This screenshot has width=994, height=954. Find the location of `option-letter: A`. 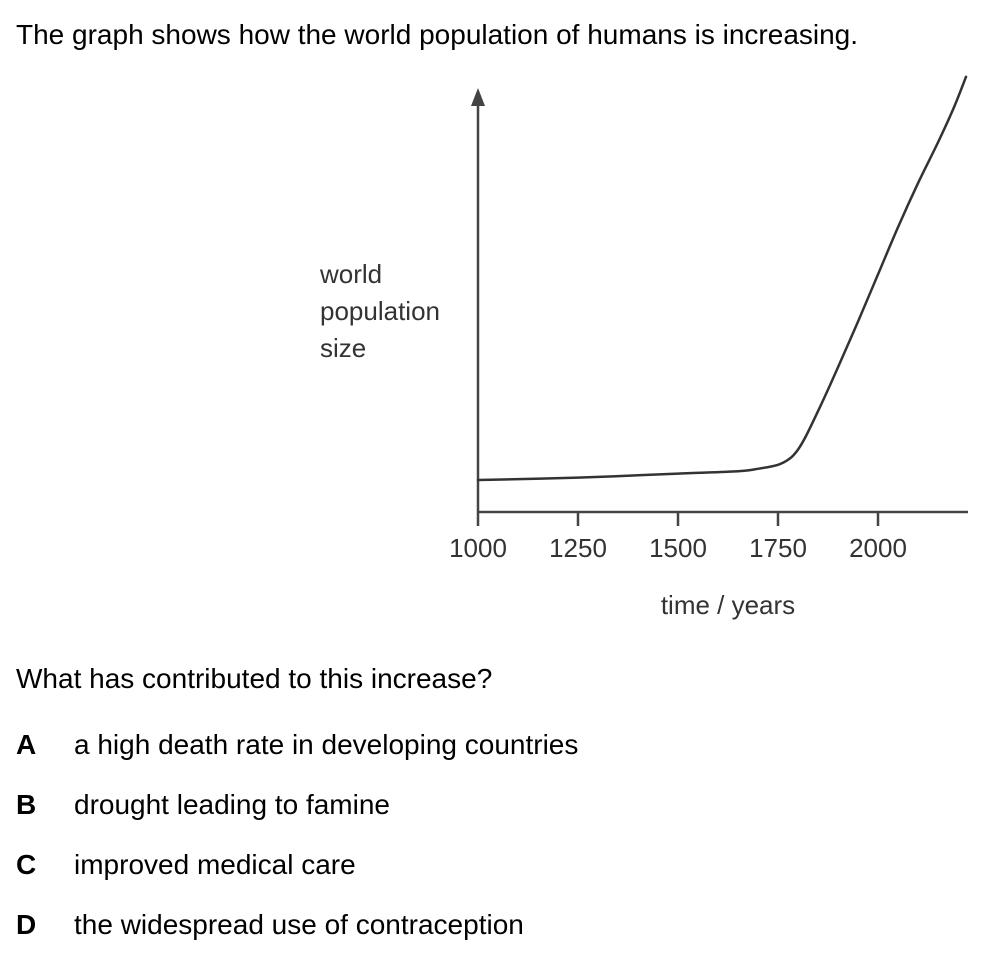

option-letter: A is located at coordinates (26, 744).